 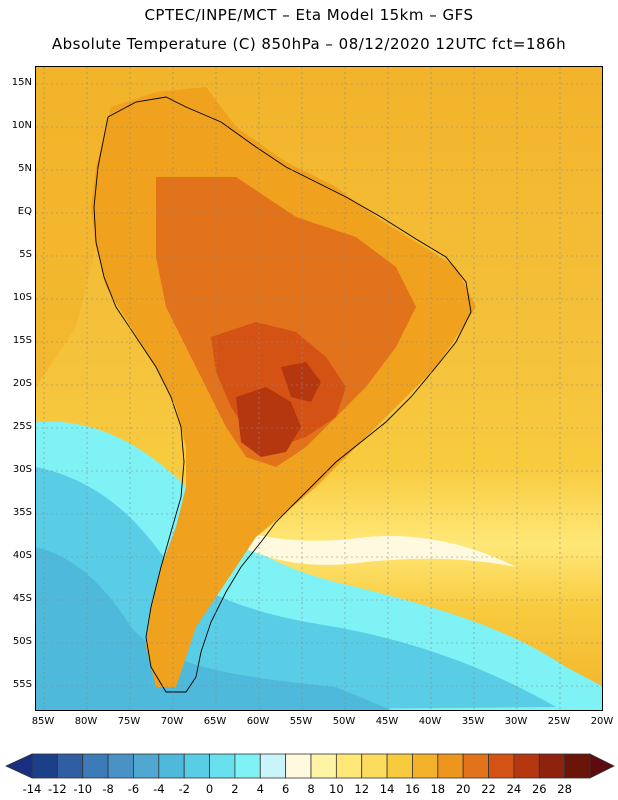 I want to click on colorbar, so click(x=310, y=766).